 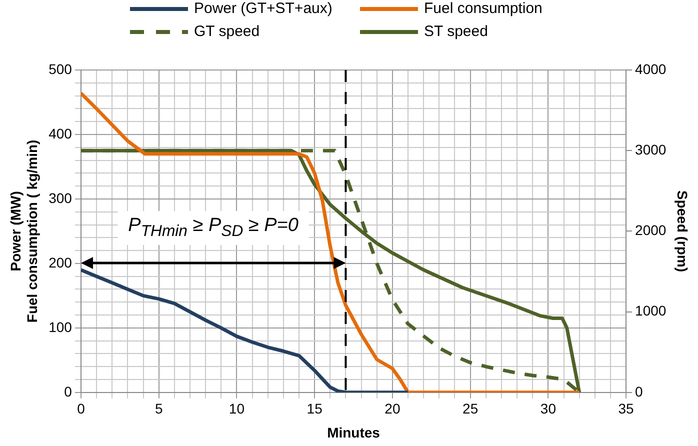 What do you see at coordinates (60, 198) in the screenshot?
I see `y-tick-label: 300` at bounding box center [60, 198].